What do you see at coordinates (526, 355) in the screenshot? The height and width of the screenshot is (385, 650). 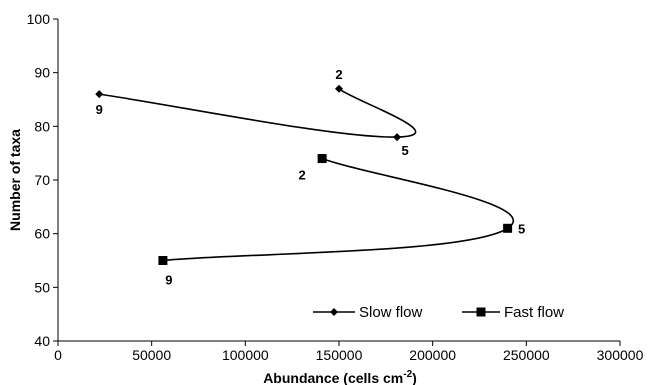 I see `x-tick-label: 250000` at bounding box center [526, 355].